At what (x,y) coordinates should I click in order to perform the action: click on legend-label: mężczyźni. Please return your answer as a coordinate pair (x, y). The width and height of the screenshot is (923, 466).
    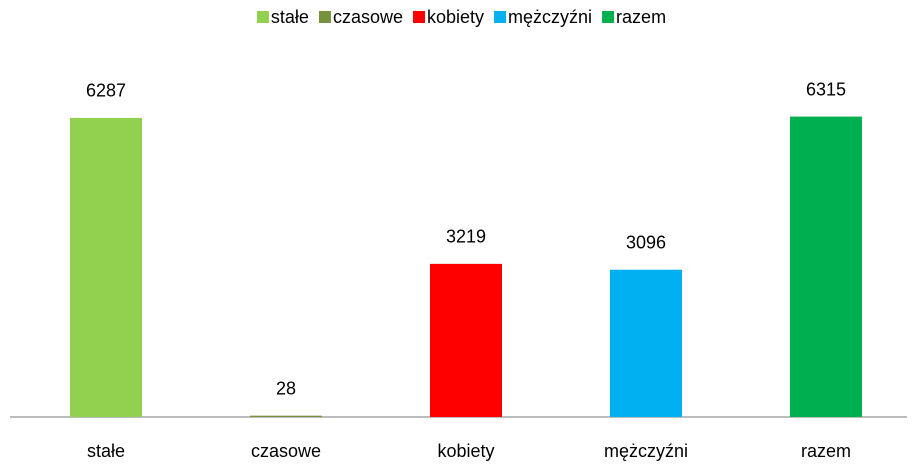
    Looking at the image, I should click on (550, 17).